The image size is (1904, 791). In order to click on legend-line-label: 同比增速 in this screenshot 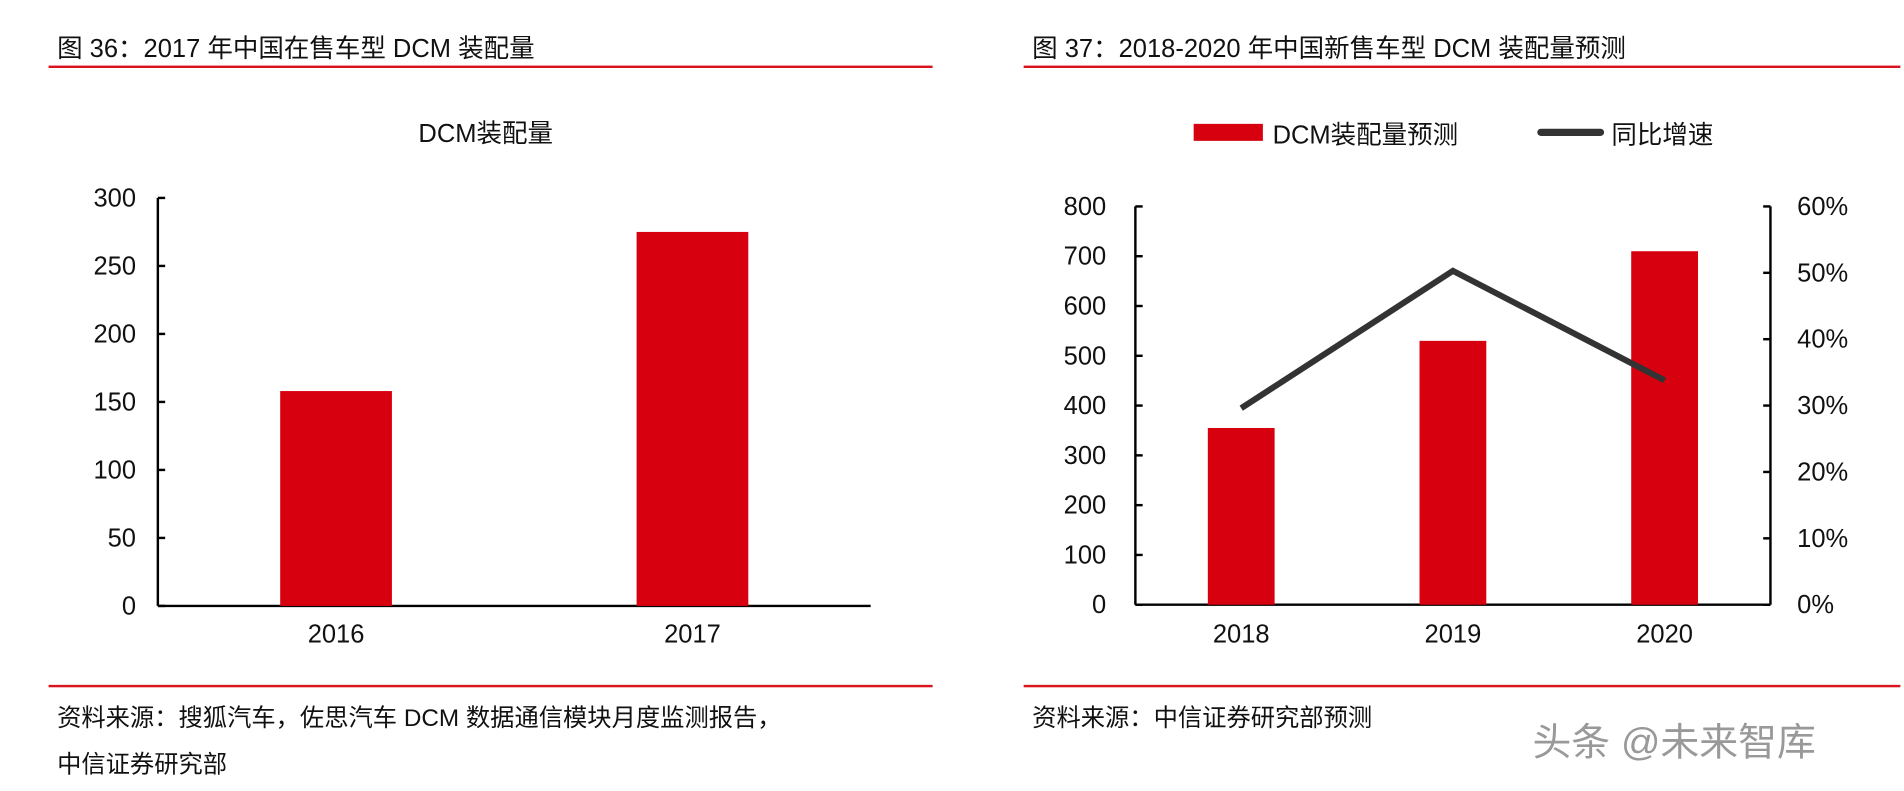, I will do `click(1662, 135)`.